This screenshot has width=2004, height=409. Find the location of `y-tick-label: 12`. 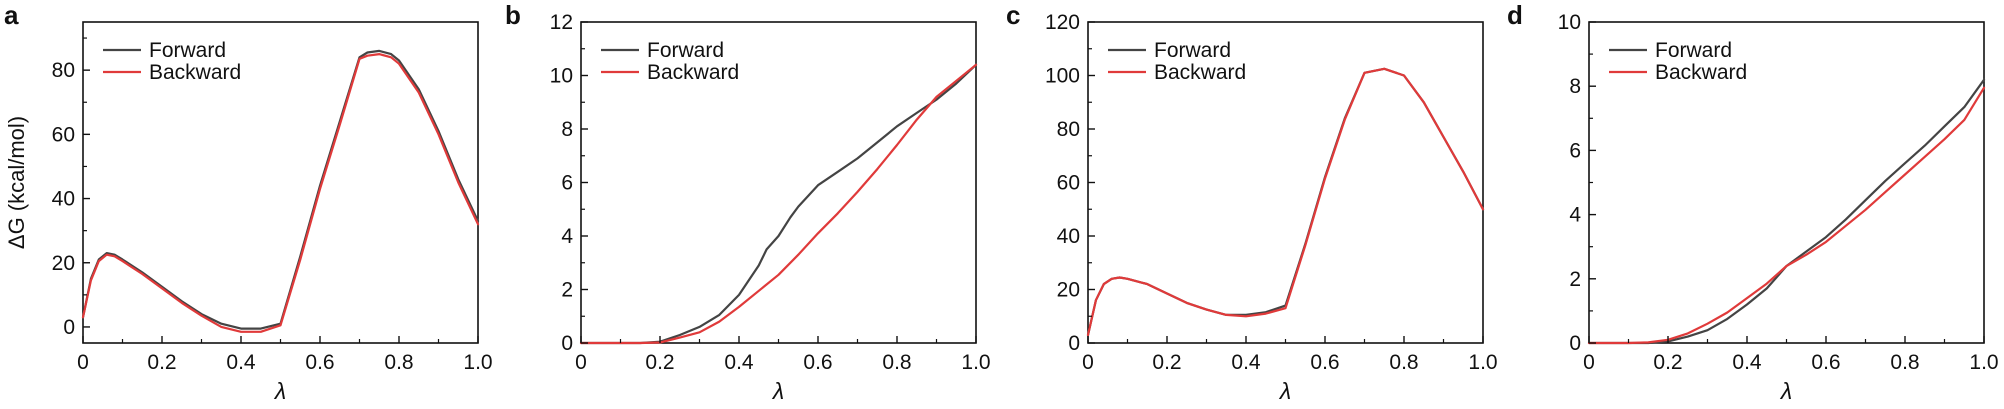

y-tick-label: 12 is located at coordinates (561, 22).